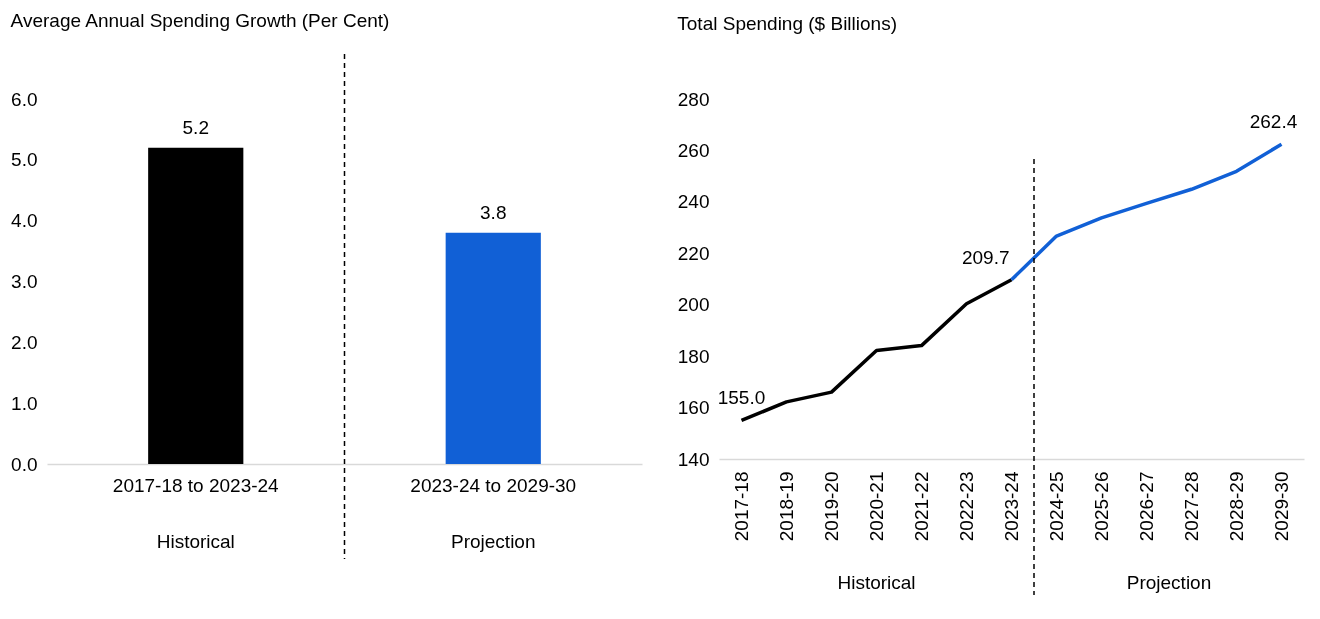 The image size is (1320, 619). I want to click on x-tick-label: 2029-30, so click(1281, 506).